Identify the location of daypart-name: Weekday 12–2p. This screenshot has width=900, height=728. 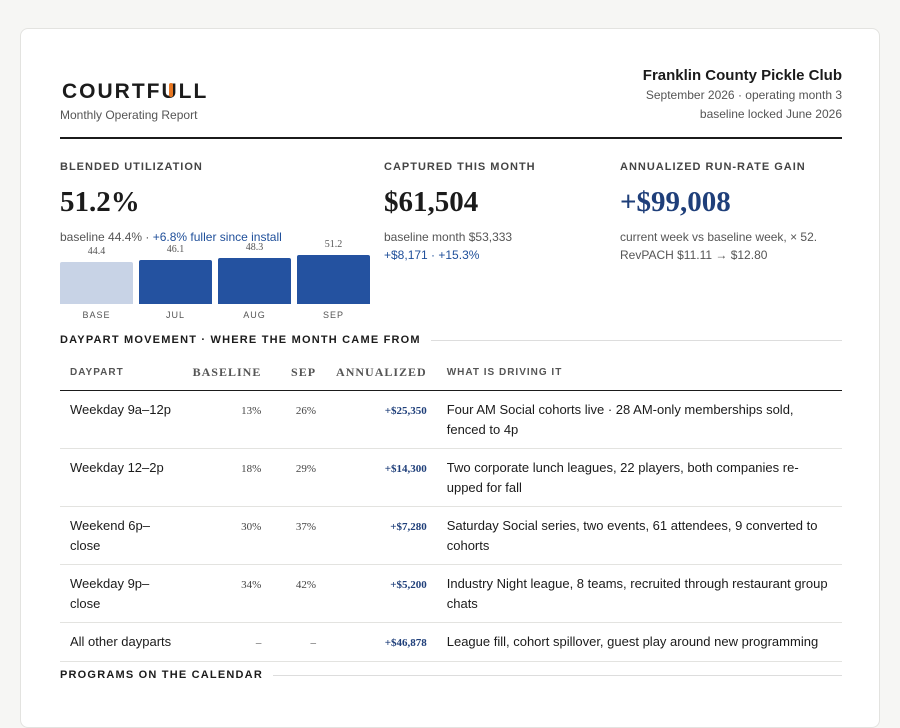
(121, 477).